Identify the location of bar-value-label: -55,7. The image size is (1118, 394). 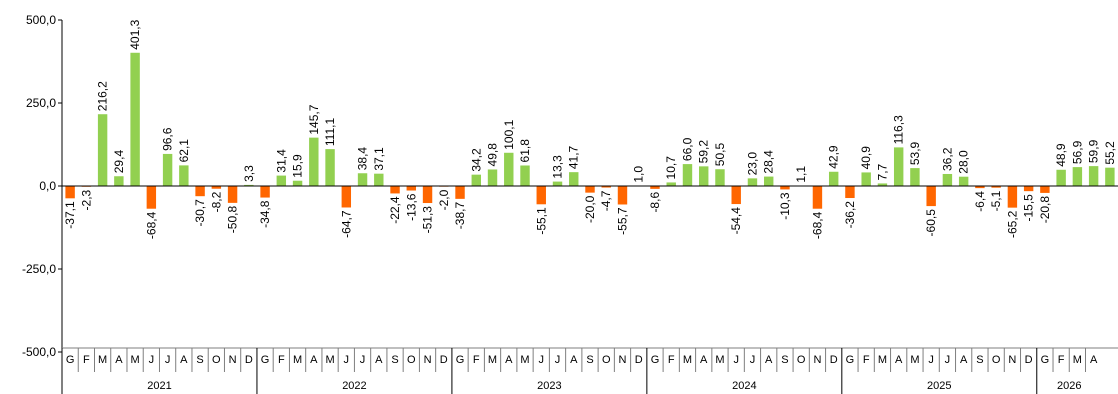
(622, 221).